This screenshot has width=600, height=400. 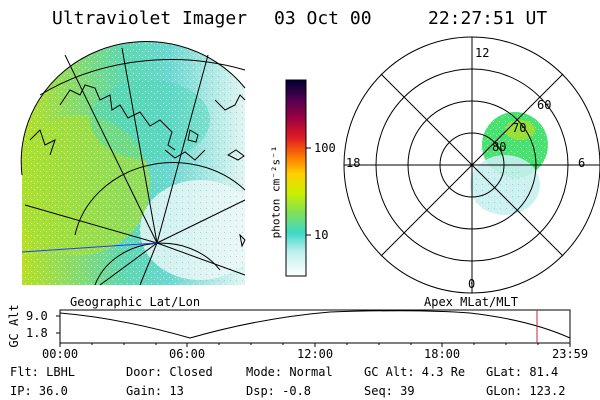 What do you see at coordinates (353, 163) in the screenshot?
I see `mlt-label-18: 18` at bounding box center [353, 163].